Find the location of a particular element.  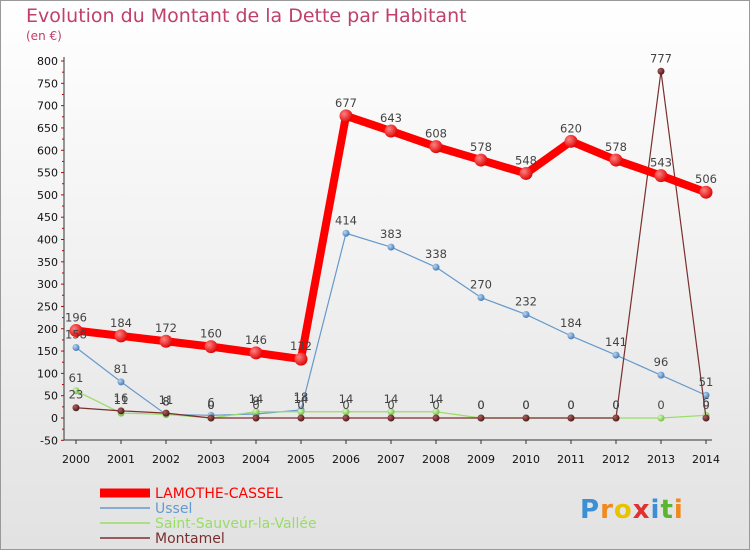

data-label-ussel: 6 is located at coordinates (210, 402).